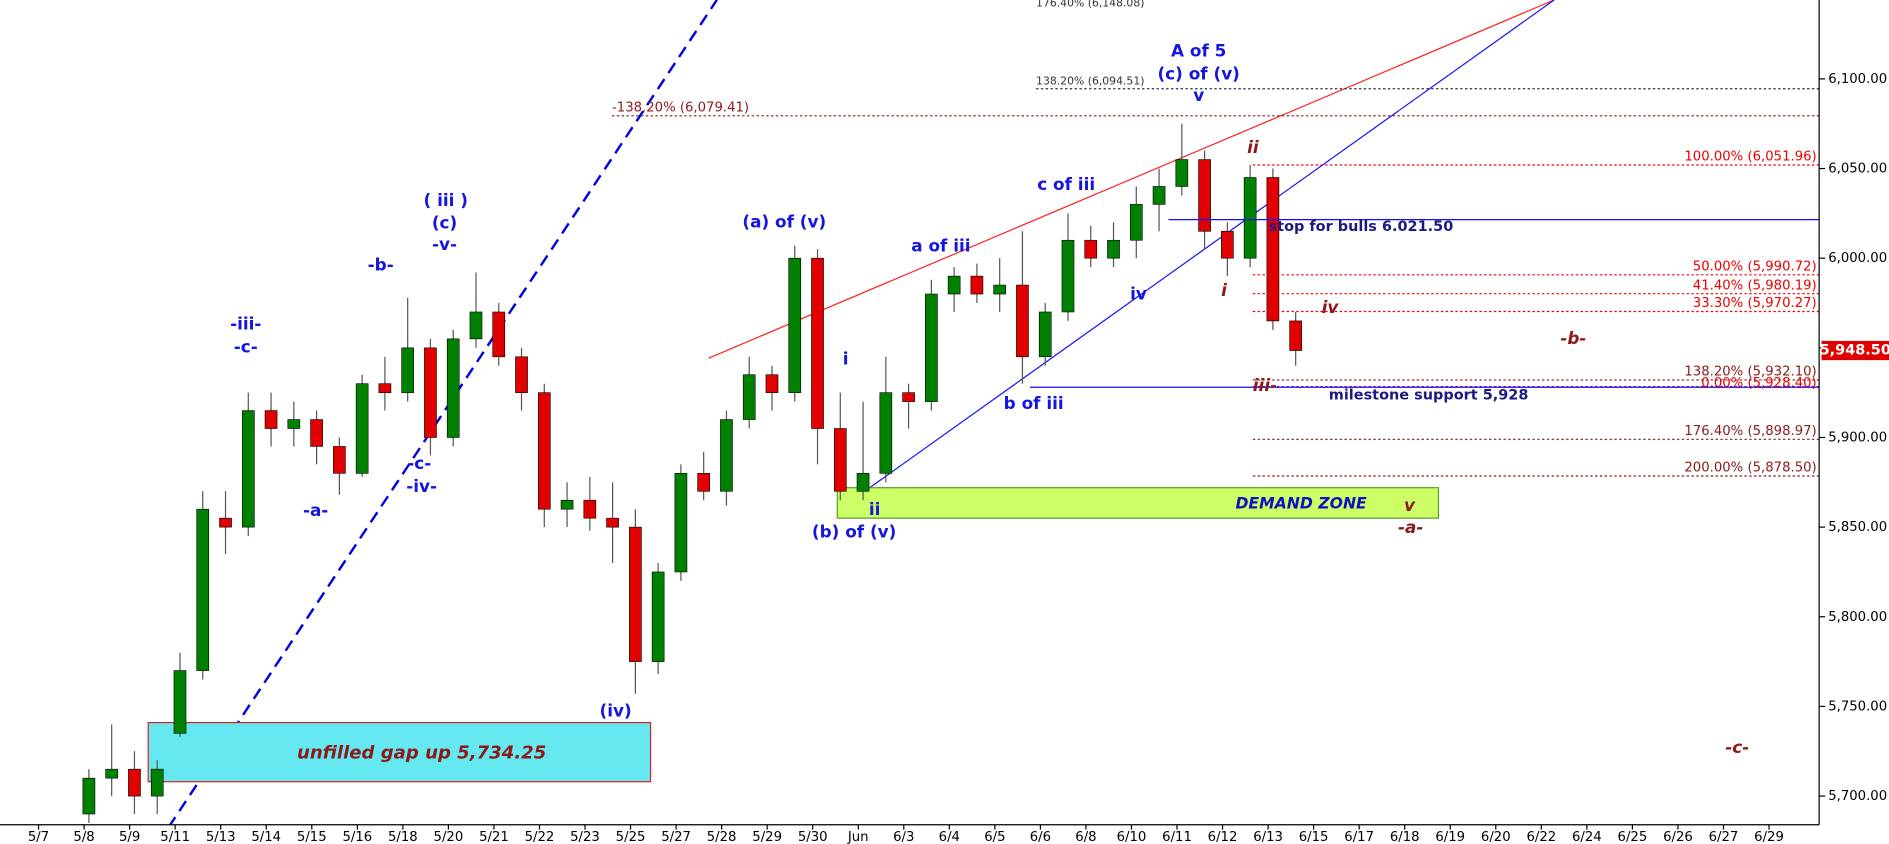  Describe the element at coordinates (813, 837) in the screenshot. I see `x-tick-label: 5/30` at that location.